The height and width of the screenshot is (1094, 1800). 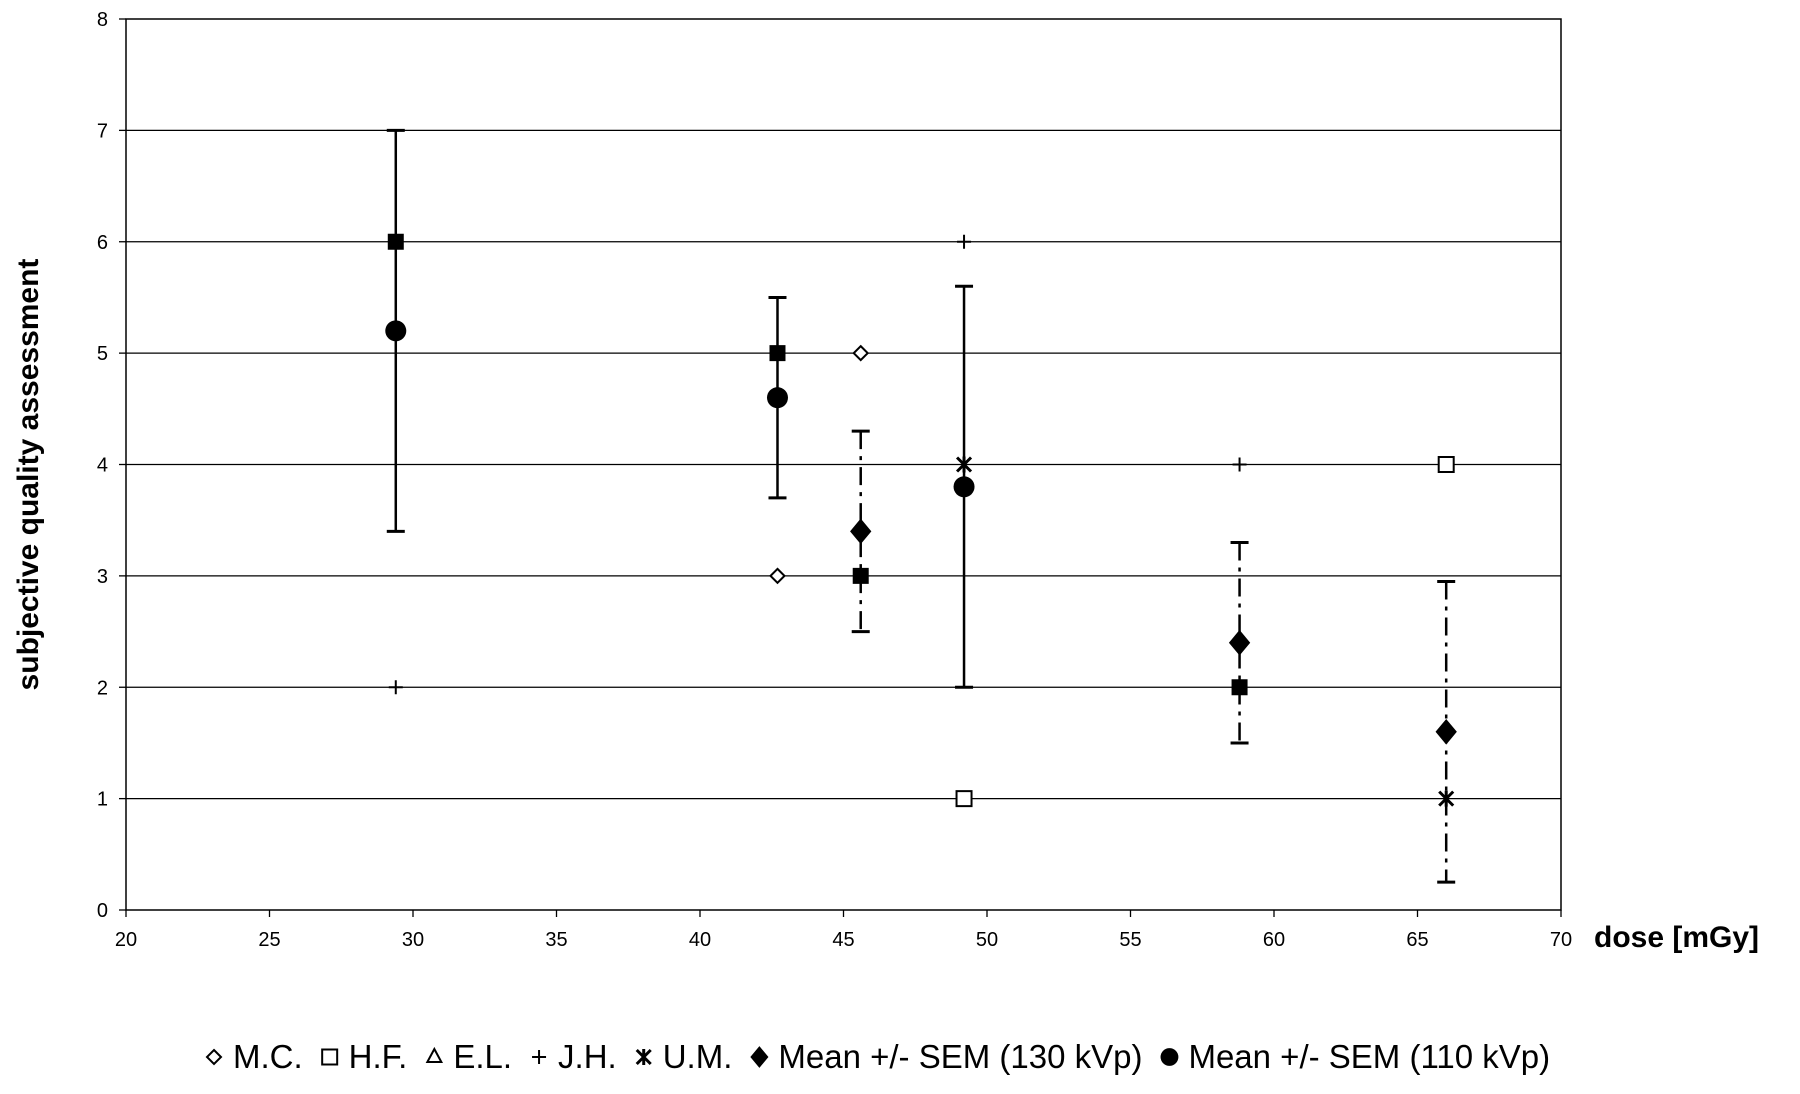 What do you see at coordinates (126, 940) in the screenshot?
I see `x-tick-label: 20` at bounding box center [126, 940].